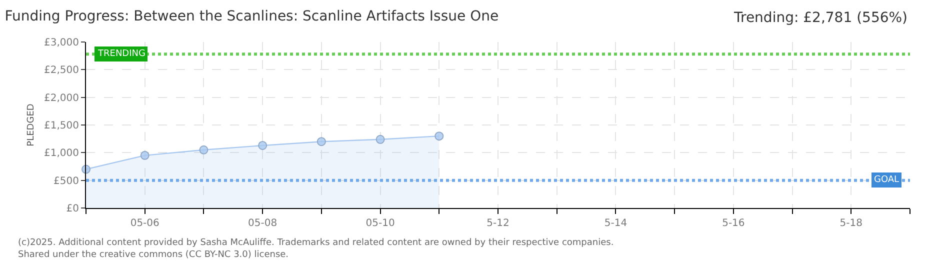  What do you see at coordinates (316, 243) in the screenshot?
I see `text: (c)2025. Additional content provided by Sasha McAuliffe. Trademarks and related content are owned by their respective companies.` at bounding box center [316, 243].